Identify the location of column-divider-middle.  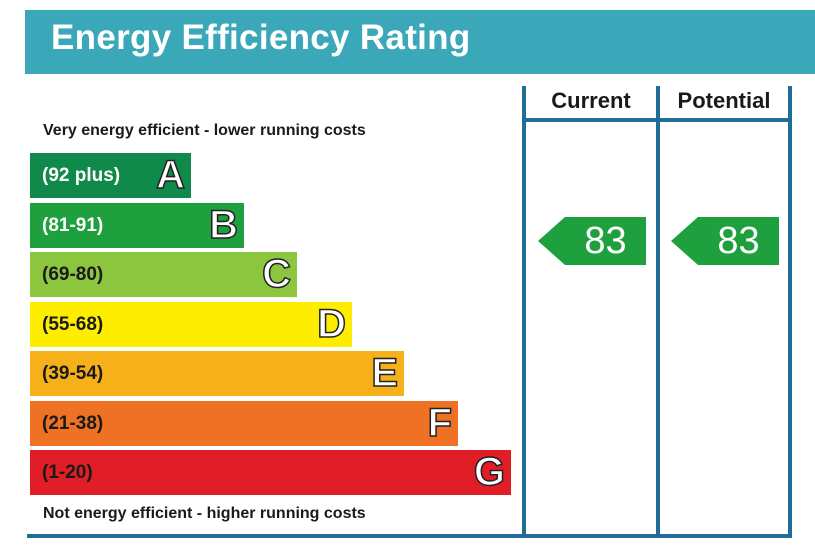
(658, 312).